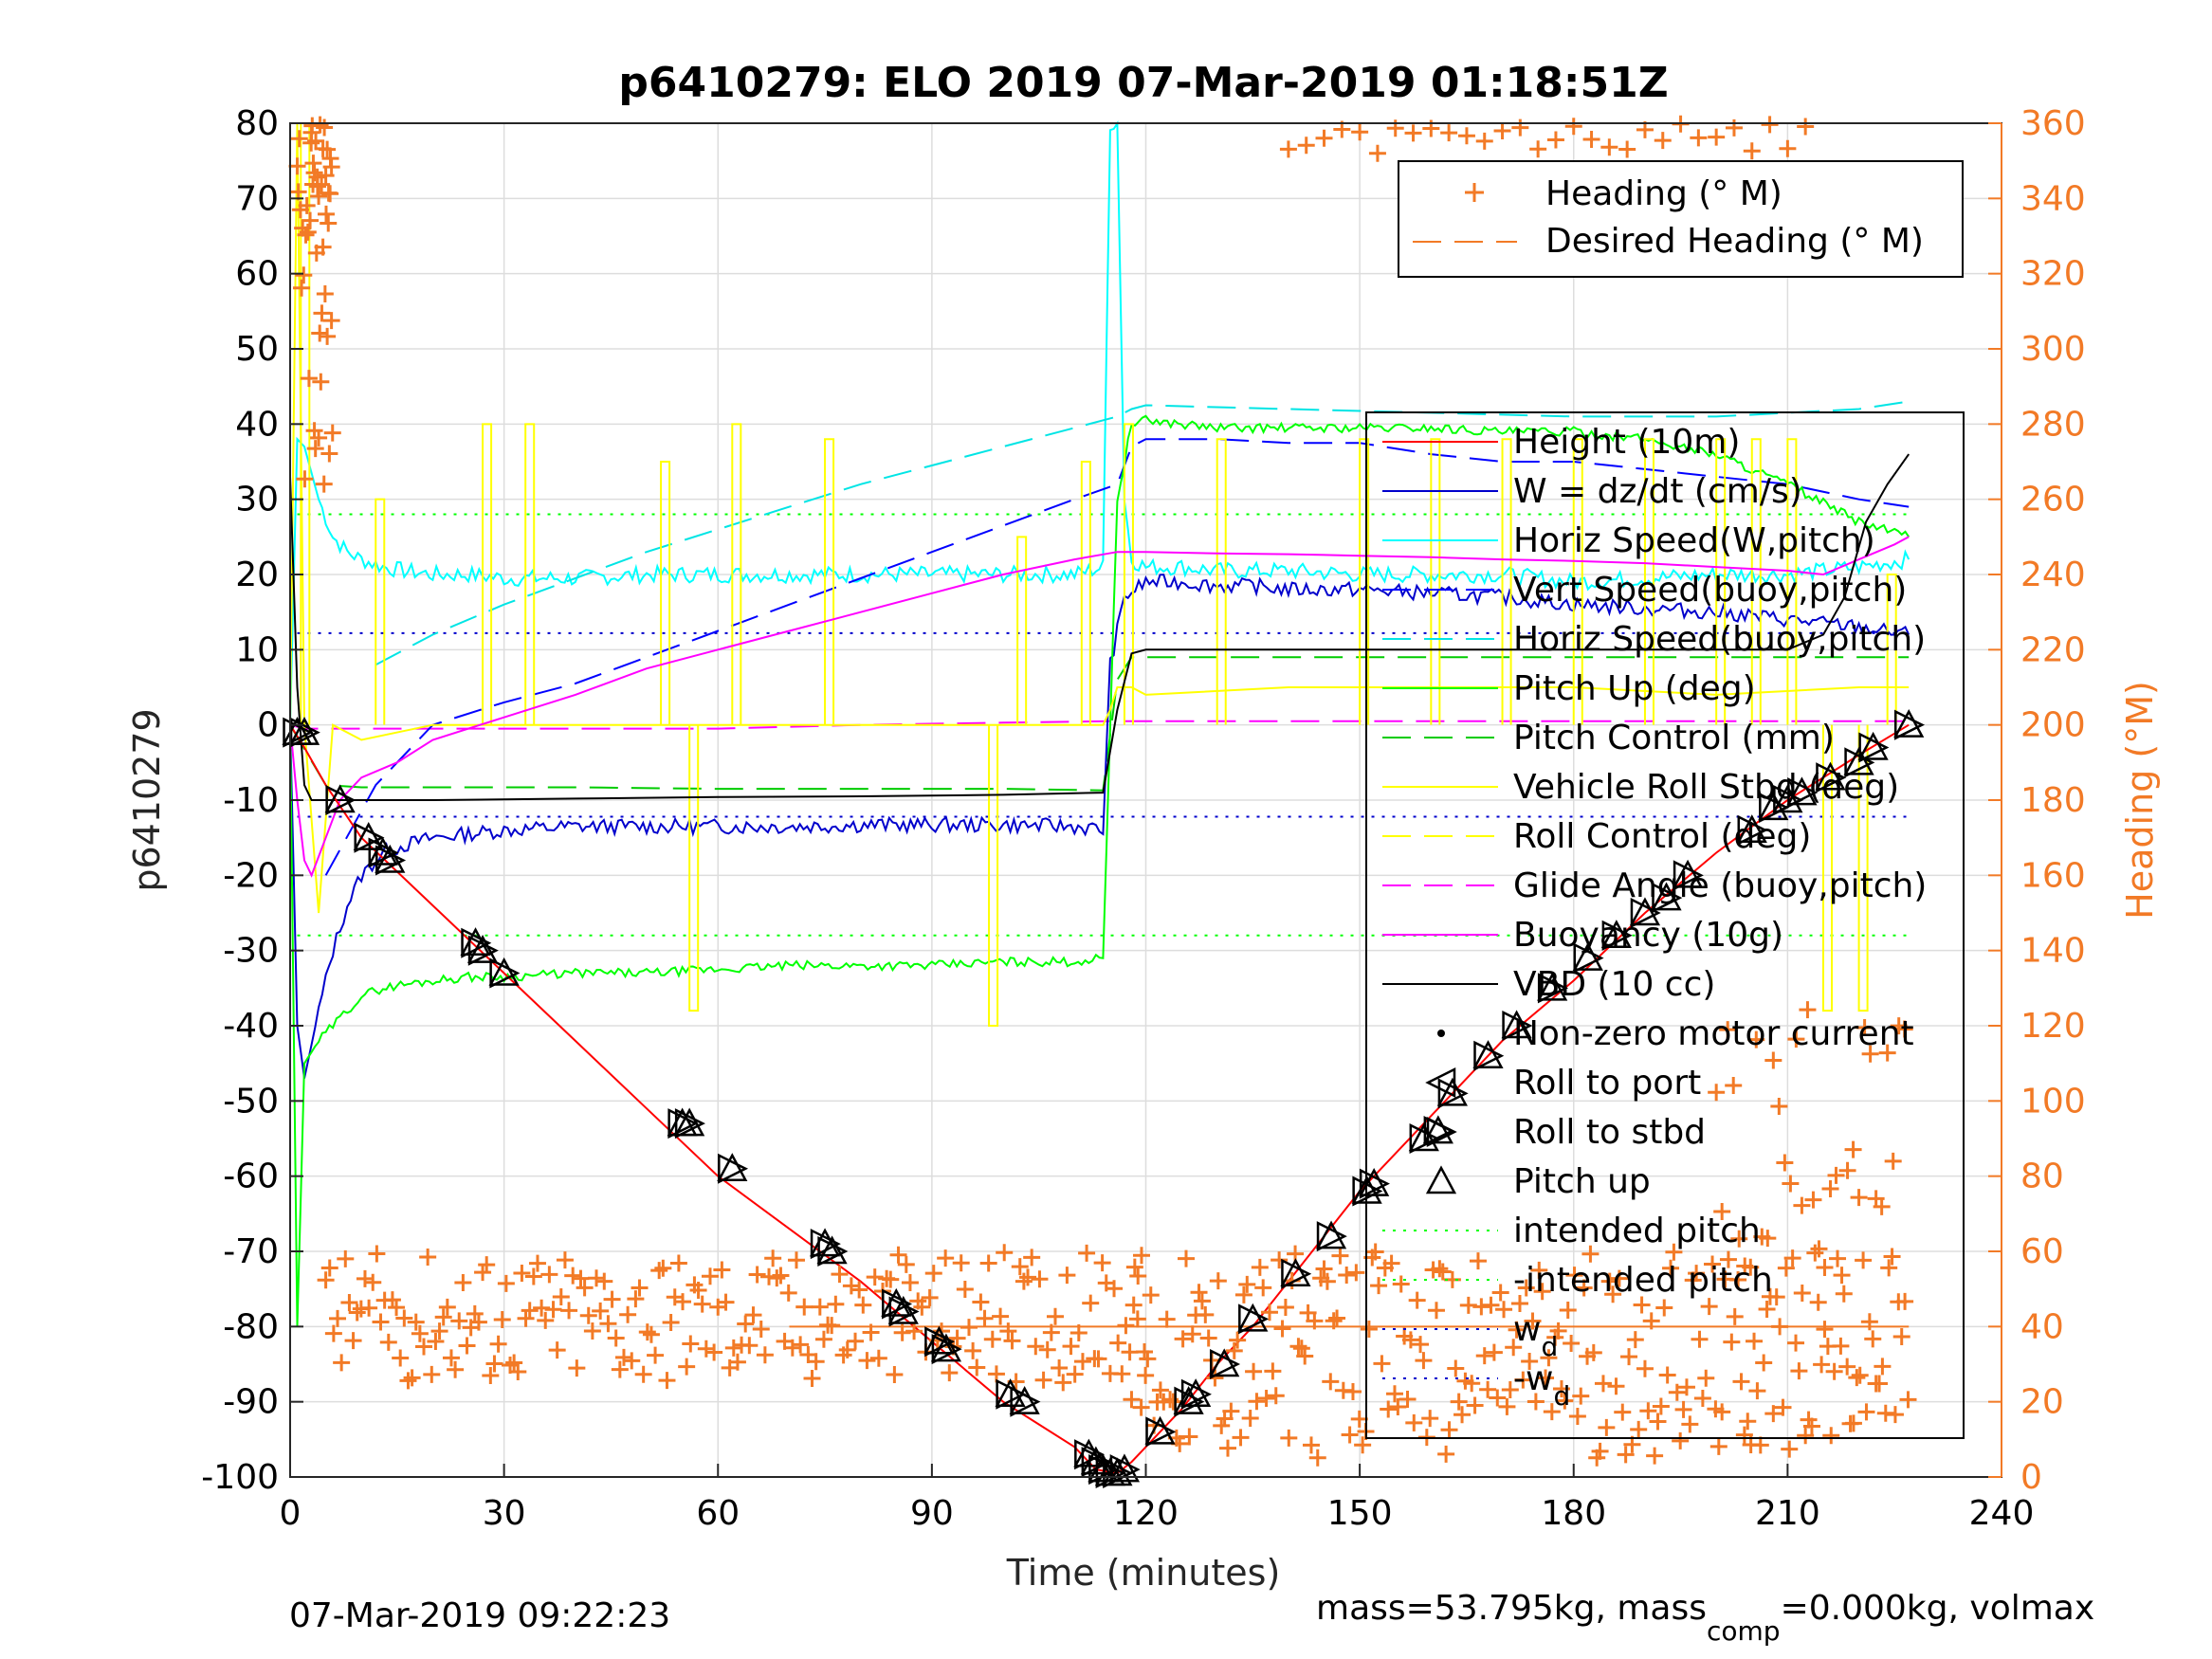  What do you see at coordinates (1713, 1033) in the screenshot?
I see `legend-main-entry: Non-zero motor current` at bounding box center [1713, 1033].